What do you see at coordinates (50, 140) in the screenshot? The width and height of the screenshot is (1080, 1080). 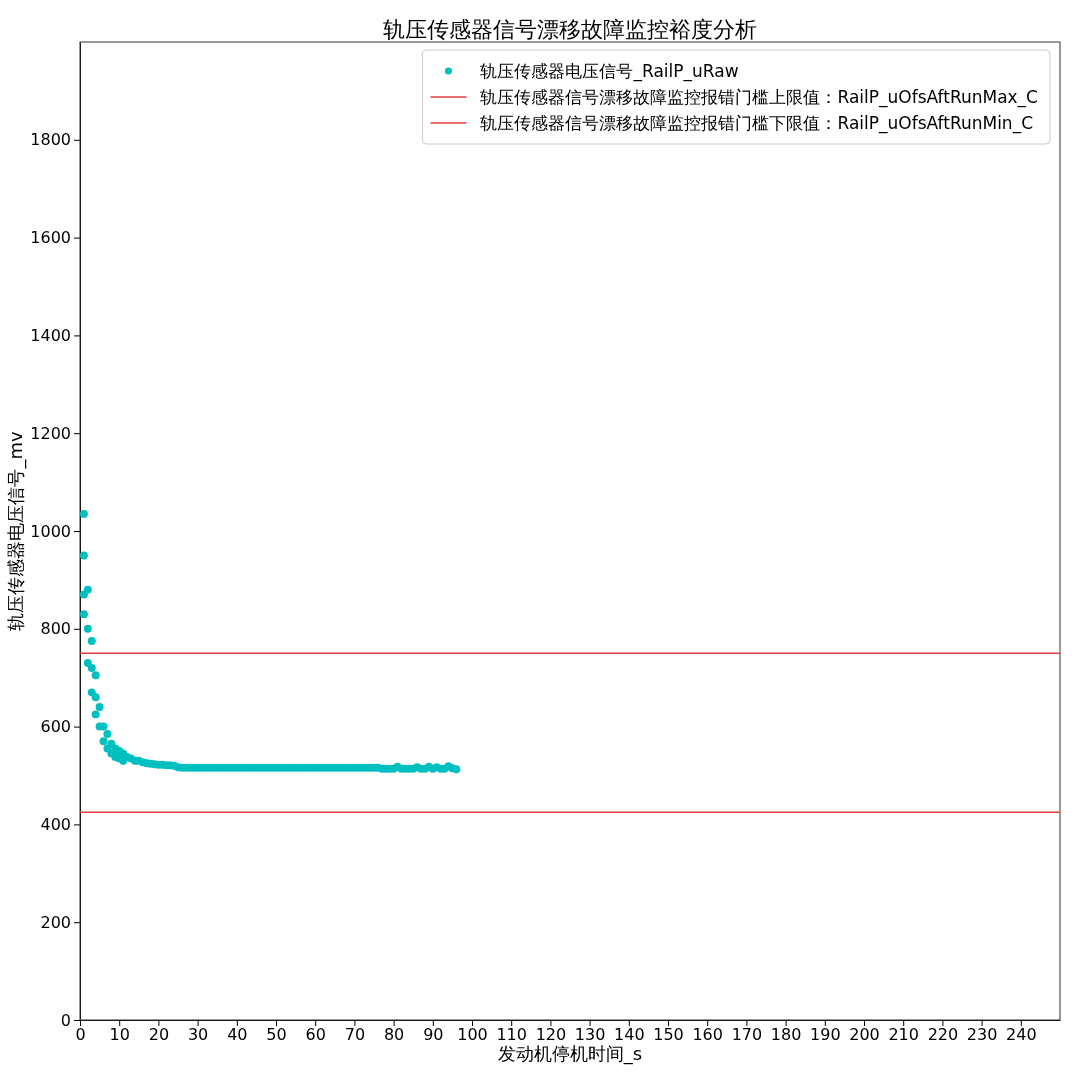 I see `y-tick-label: 1800` at bounding box center [50, 140].